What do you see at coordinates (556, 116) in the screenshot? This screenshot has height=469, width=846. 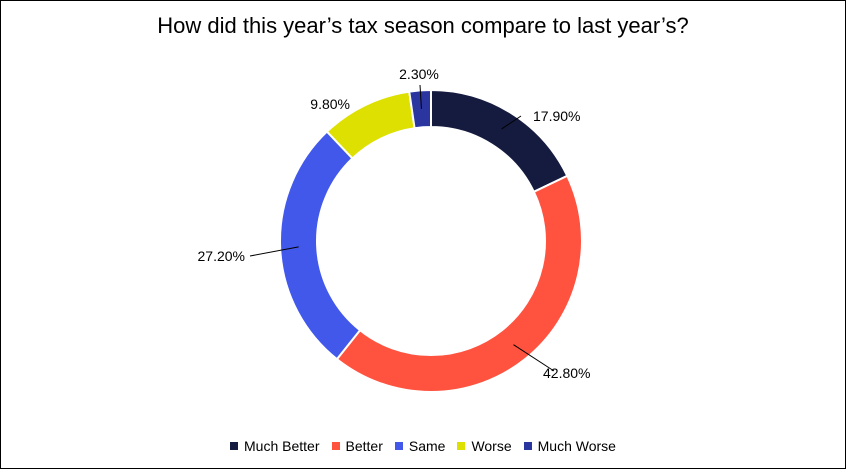 I see `data-label-much-better: 17.90%` at bounding box center [556, 116].